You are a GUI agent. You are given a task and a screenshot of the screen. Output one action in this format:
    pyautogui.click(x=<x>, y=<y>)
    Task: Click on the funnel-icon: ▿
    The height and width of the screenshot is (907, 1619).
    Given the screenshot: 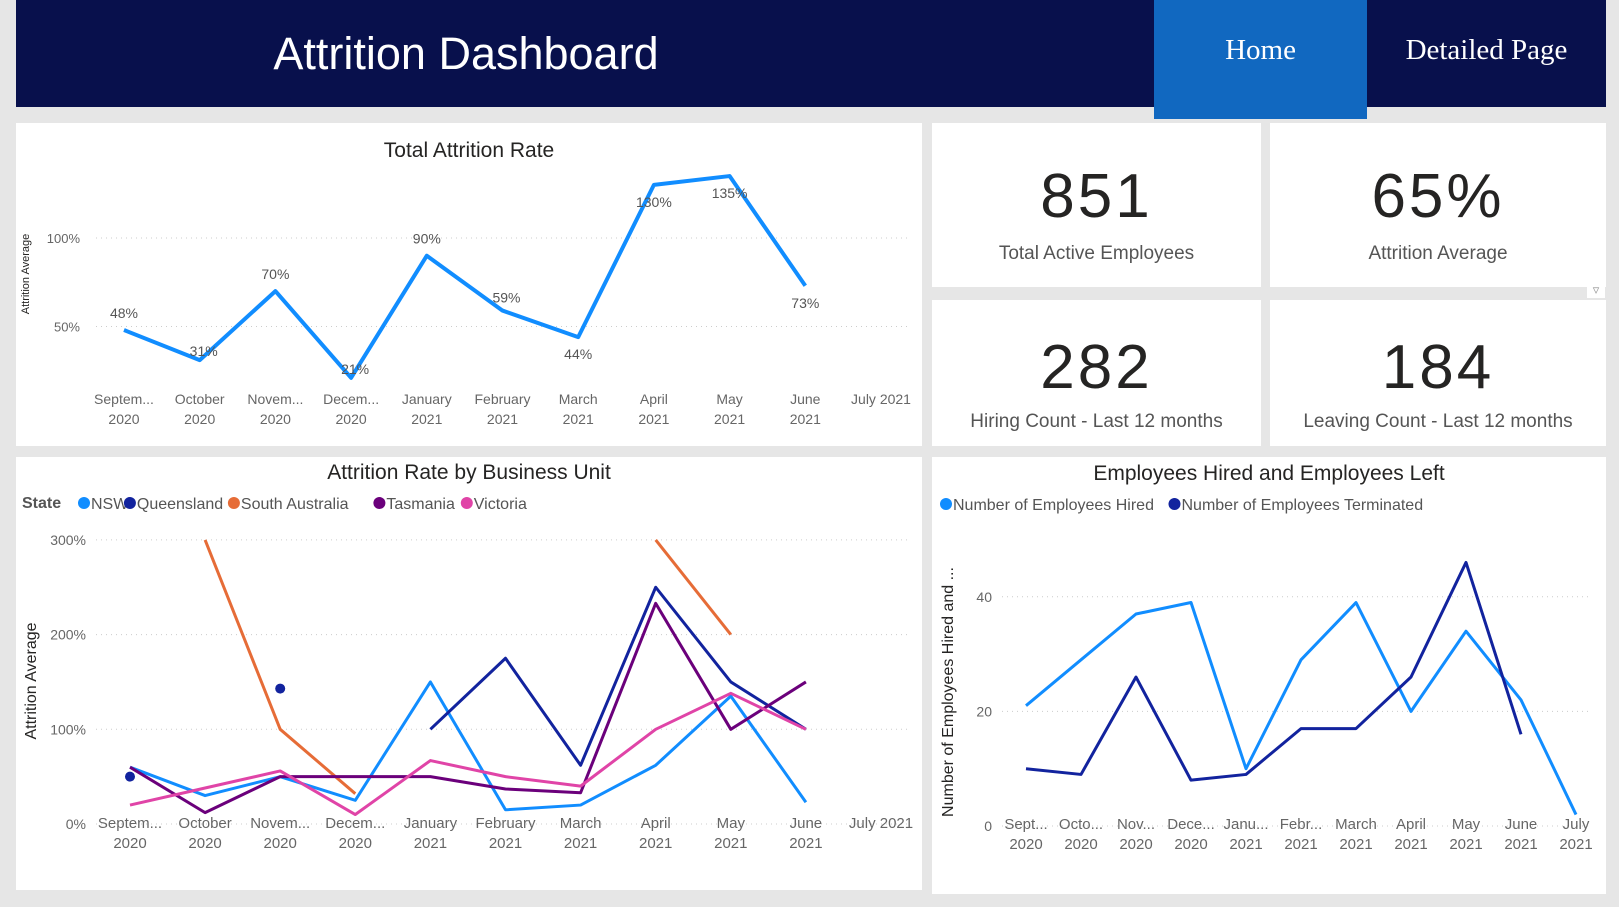 What is the action you would take?
    pyautogui.click(x=1596, y=290)
    